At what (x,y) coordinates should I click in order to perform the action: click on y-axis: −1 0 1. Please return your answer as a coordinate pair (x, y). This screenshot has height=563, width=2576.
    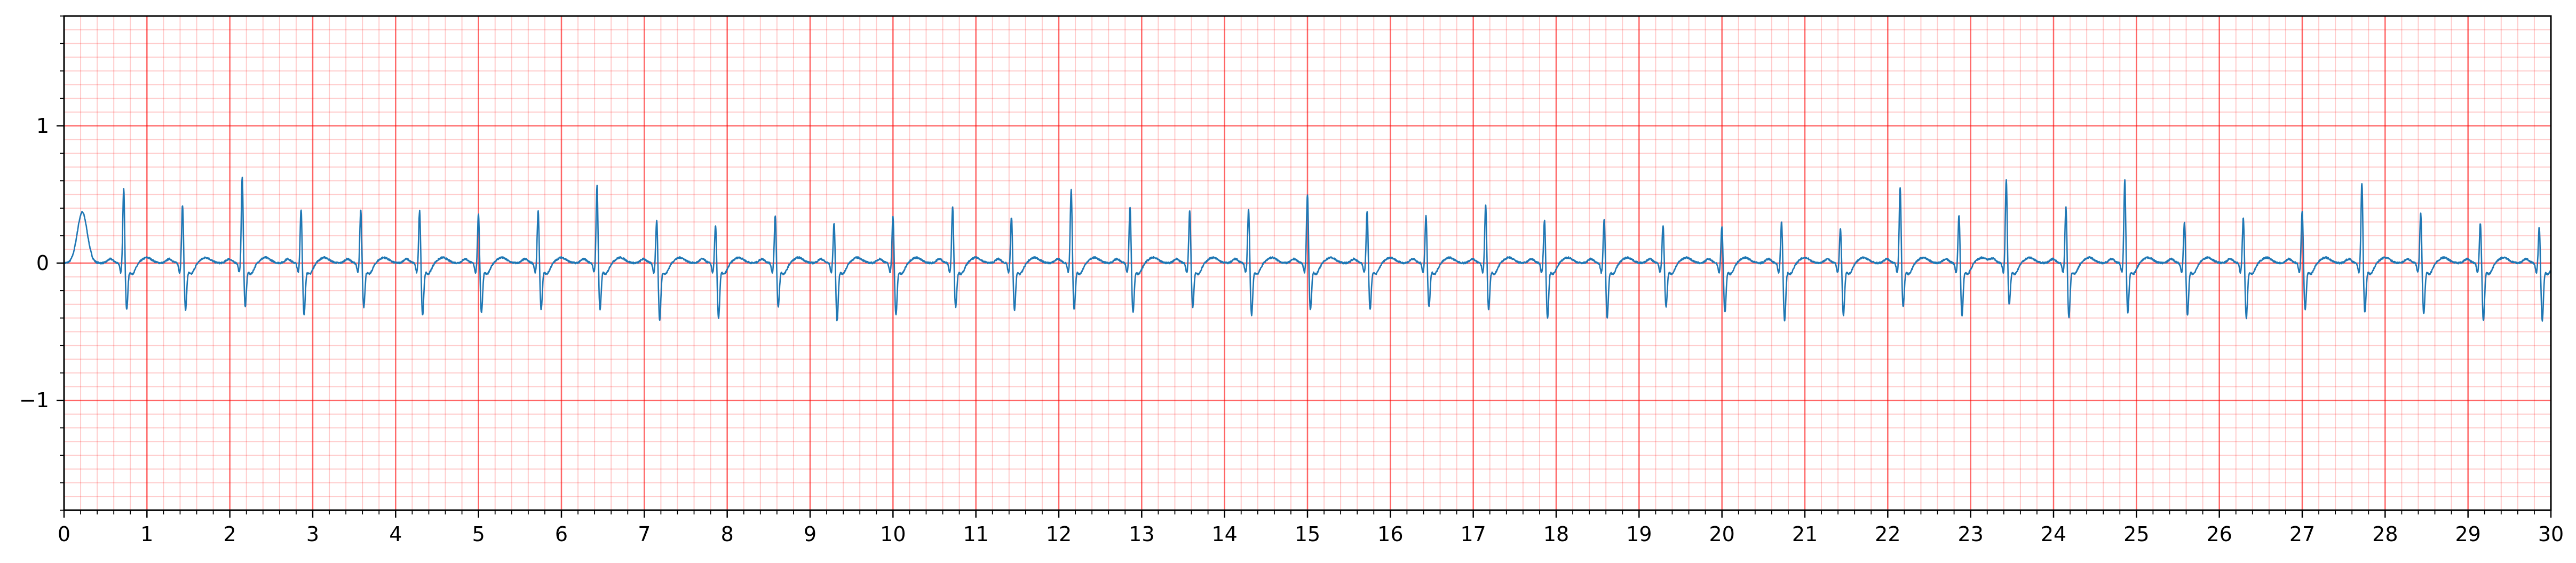
    Looking at the image, I should click on (41, 263).